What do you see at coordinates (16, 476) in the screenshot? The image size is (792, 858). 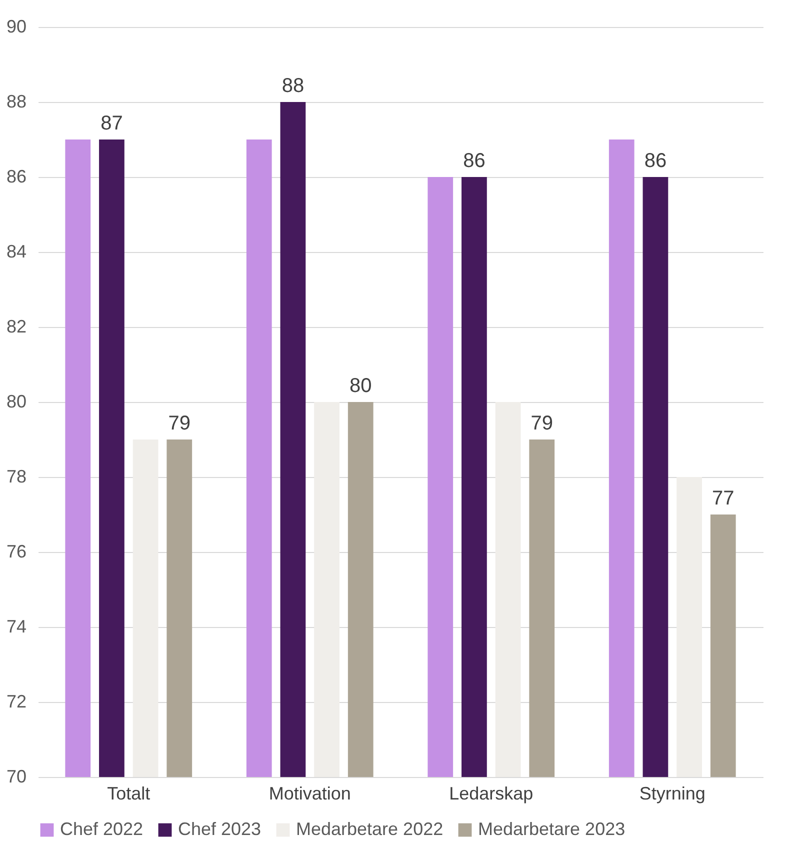 I see `y-tick-label: 78` at bounding box center [16, 476].